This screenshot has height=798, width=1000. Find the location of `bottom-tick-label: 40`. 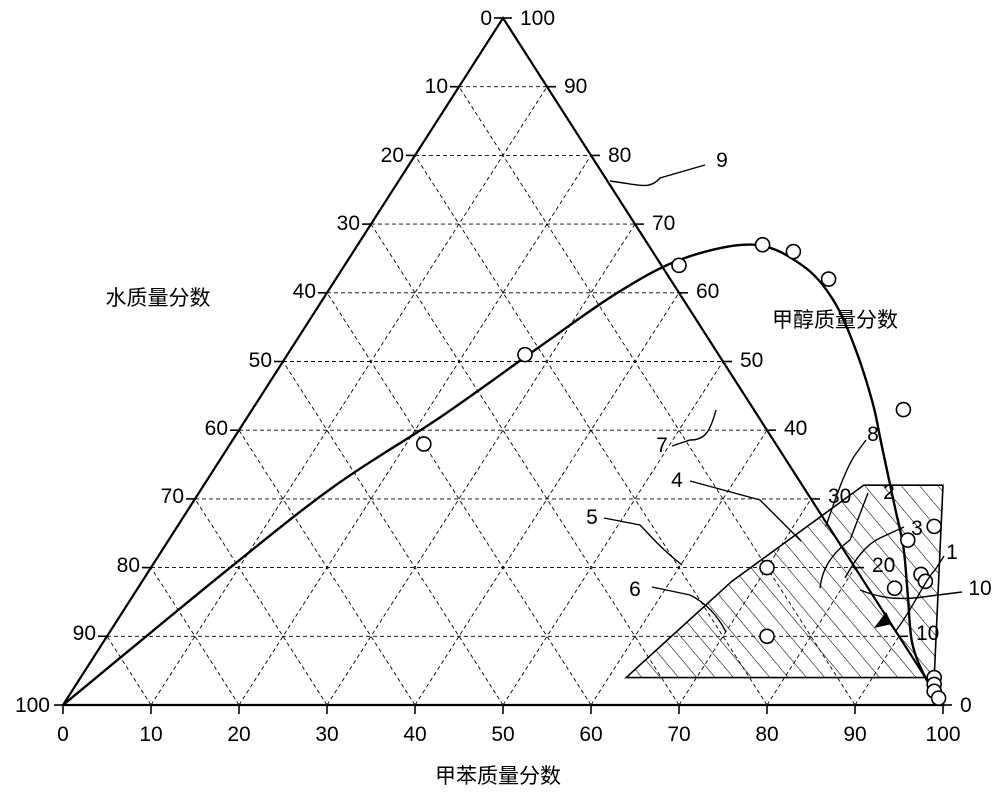

bottom-tick-label: 40 is located at coordinates (414, 734).